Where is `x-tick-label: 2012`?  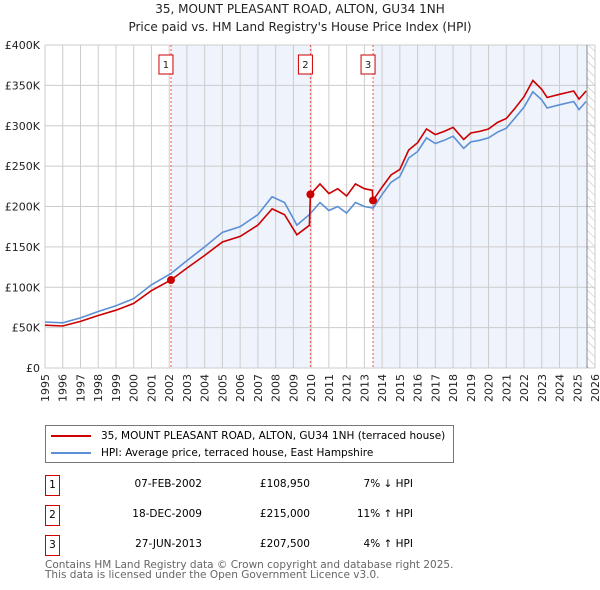 x-tick-label: 2012 is located at coordinates (347, 388).